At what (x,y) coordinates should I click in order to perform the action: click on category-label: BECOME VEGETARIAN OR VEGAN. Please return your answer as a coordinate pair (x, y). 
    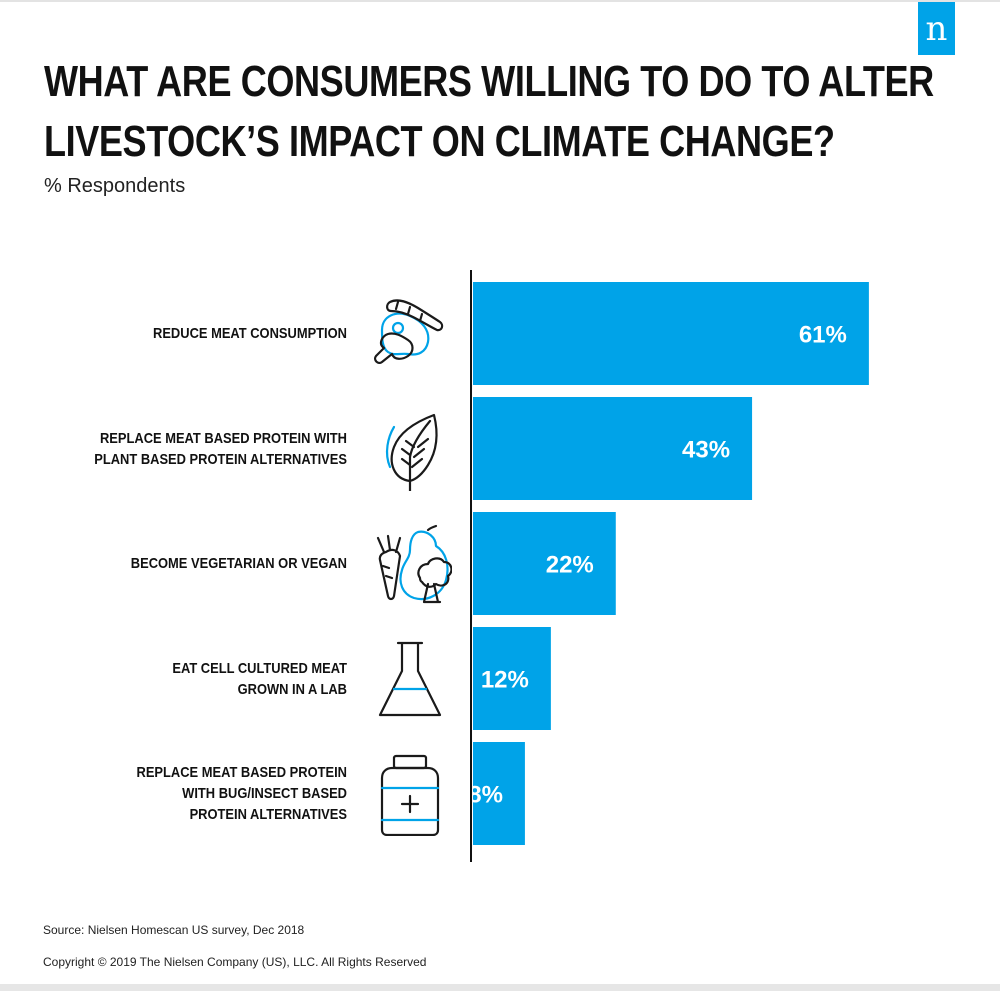
    Looking at the image, I should click on (238, 563).